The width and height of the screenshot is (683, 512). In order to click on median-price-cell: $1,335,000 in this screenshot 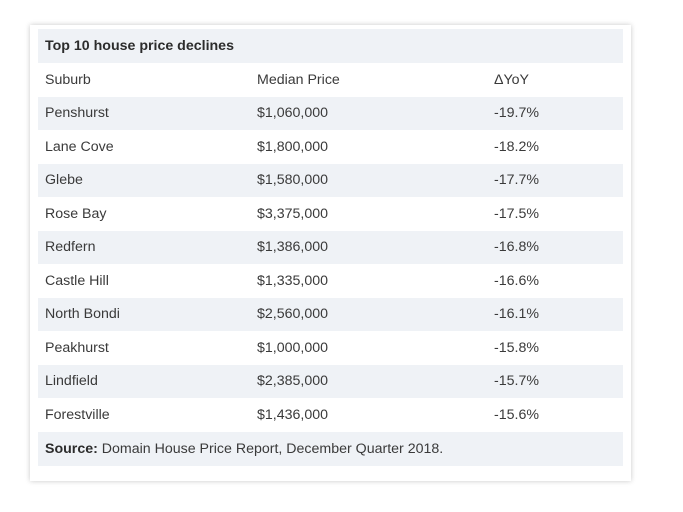, I will do `click(293, 280)`.